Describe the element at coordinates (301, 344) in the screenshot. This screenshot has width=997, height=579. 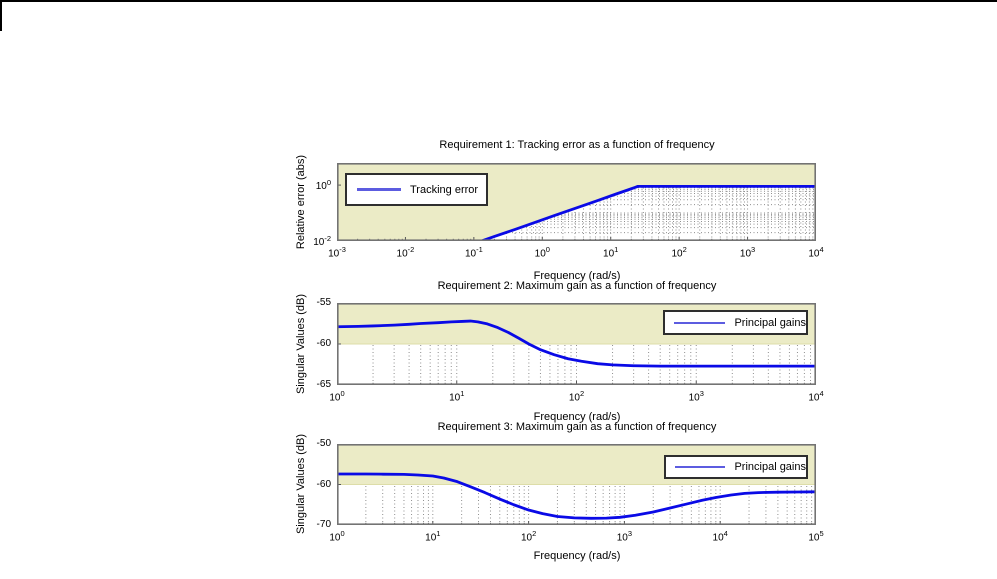
I see `plot2-y-axis-label: Singular Values (dB)` at that location.